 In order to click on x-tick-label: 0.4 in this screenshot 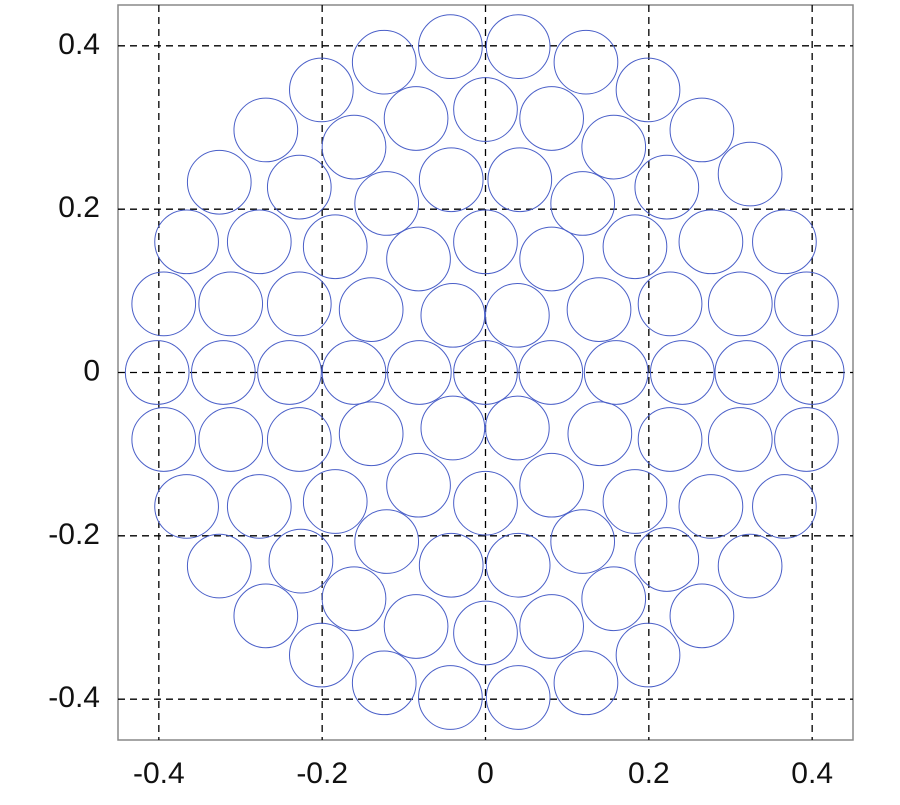, I will do `click(812, 773)`.